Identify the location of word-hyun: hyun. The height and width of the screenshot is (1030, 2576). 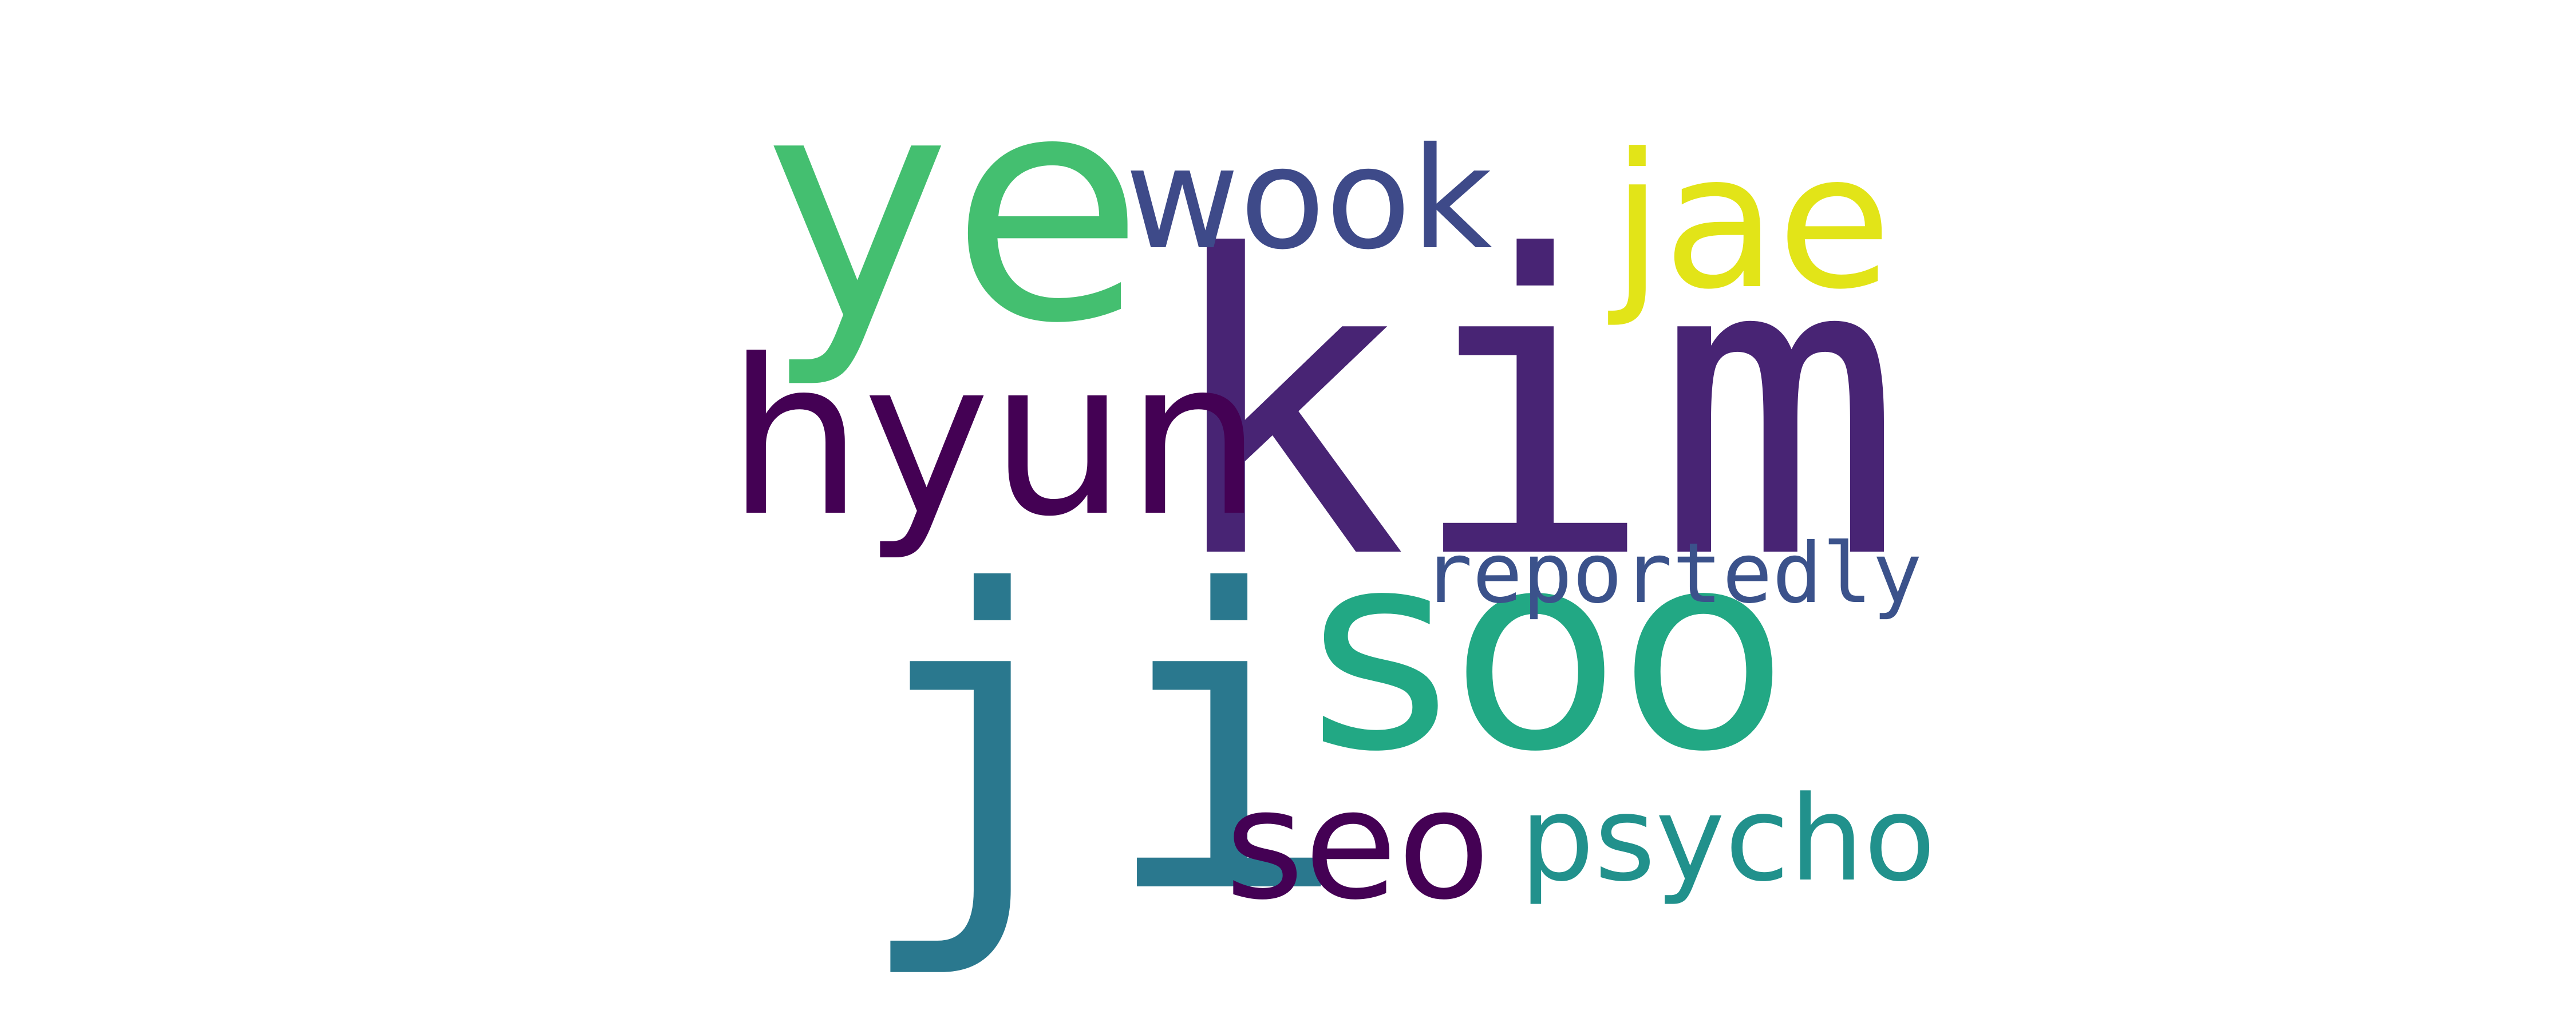
(994, 439).